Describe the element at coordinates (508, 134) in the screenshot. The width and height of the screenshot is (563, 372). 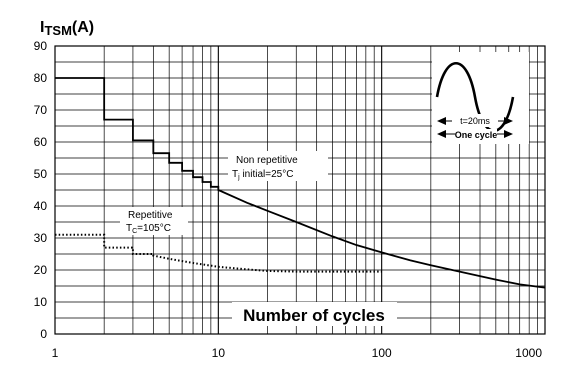
I see `cycle-arrow-right-head` at that location.